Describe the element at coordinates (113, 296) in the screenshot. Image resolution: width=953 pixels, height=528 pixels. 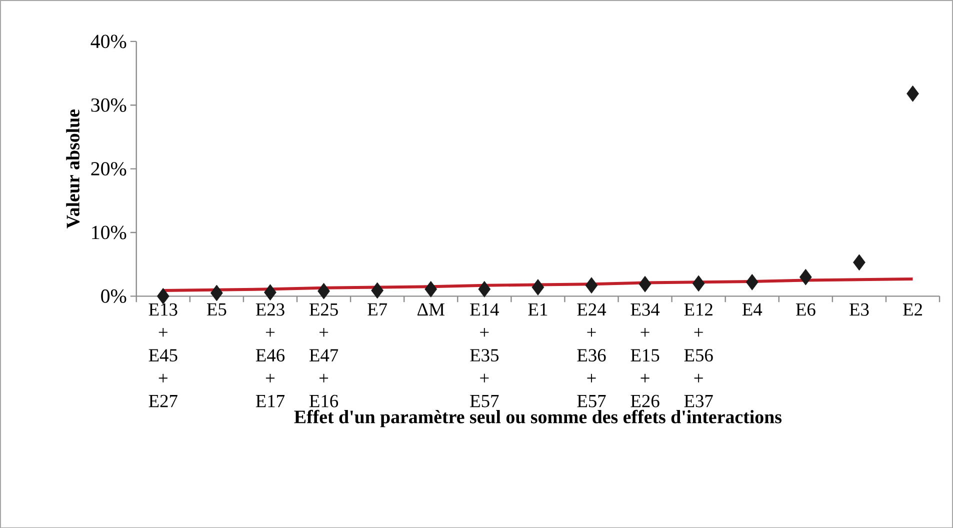
I see `y-tick-label: 0%` at that location.